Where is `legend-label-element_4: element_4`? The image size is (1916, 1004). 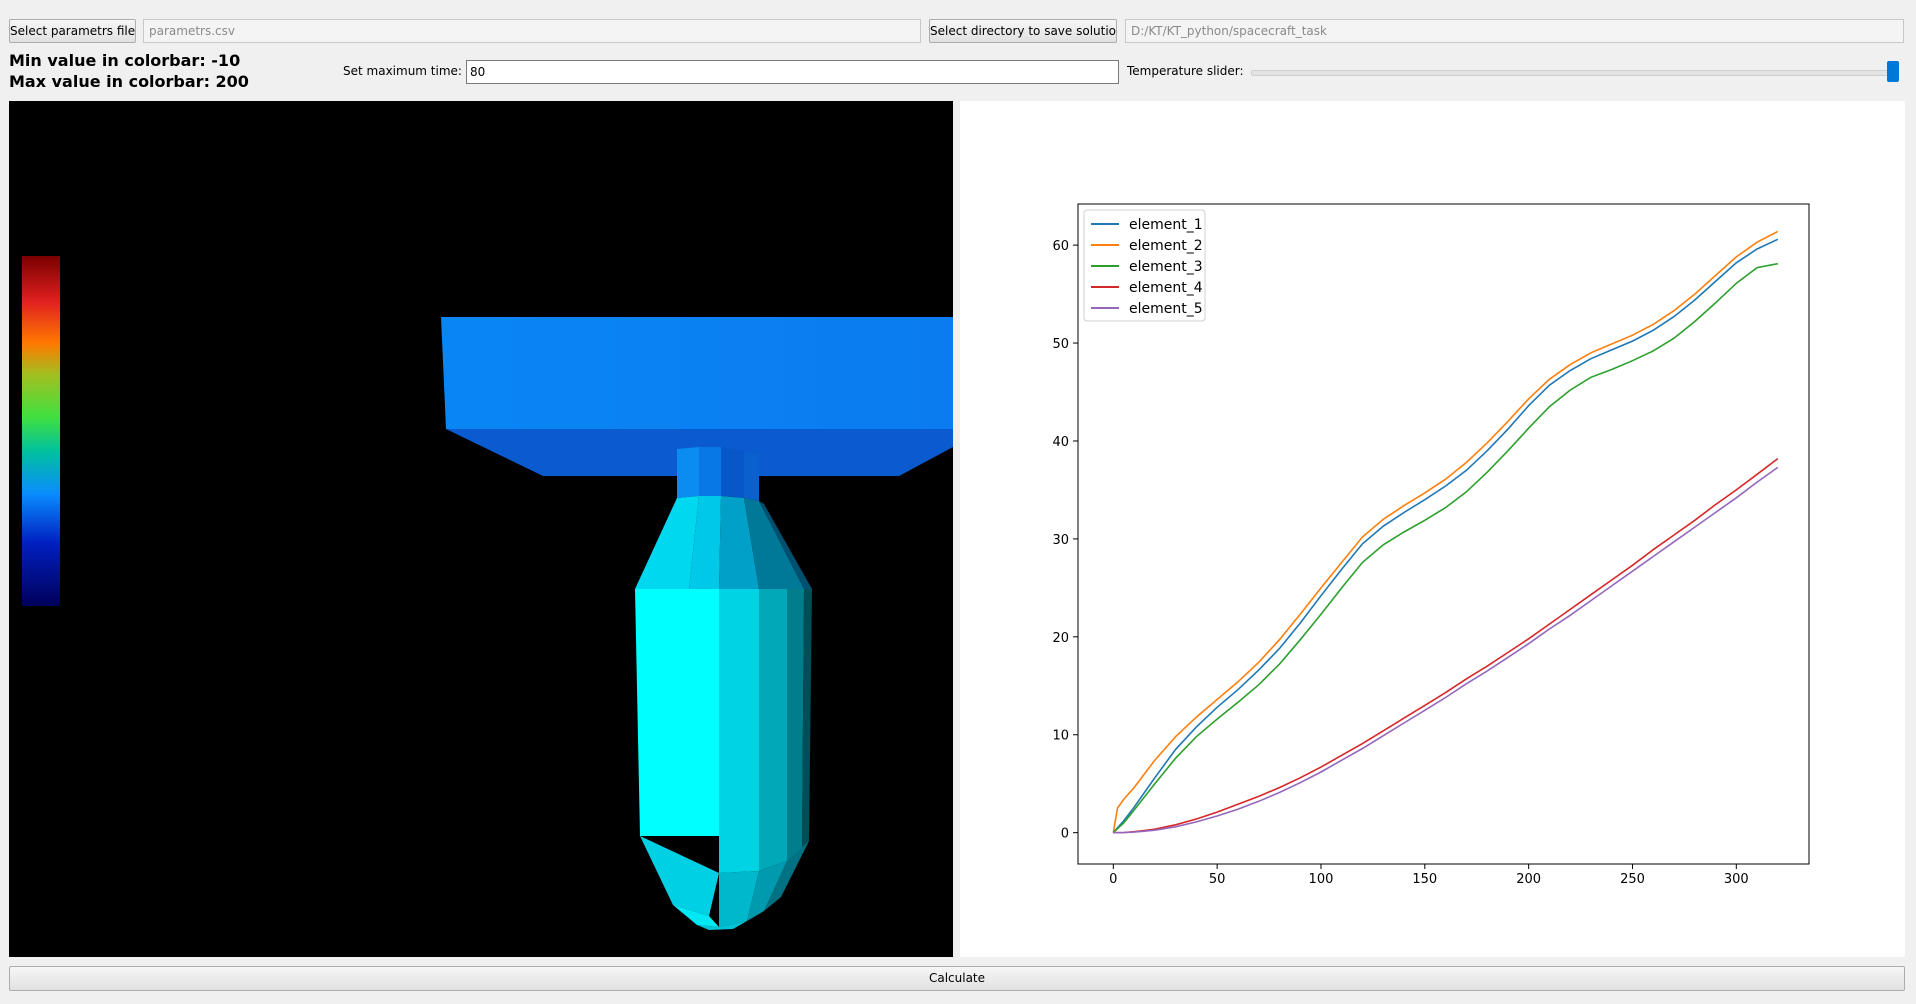 legend-label-element_4: element_4 is located at coordinates (1166, 288).